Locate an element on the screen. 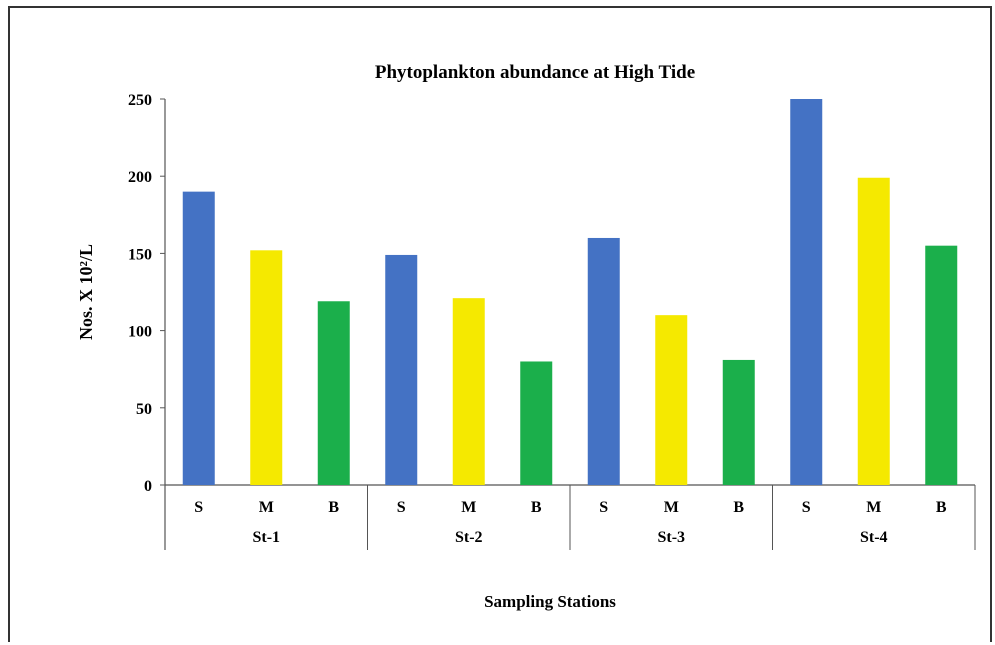 The image size is (995, 645). x-axis-label: Sampling Stations is located at coordinates (550, 601).